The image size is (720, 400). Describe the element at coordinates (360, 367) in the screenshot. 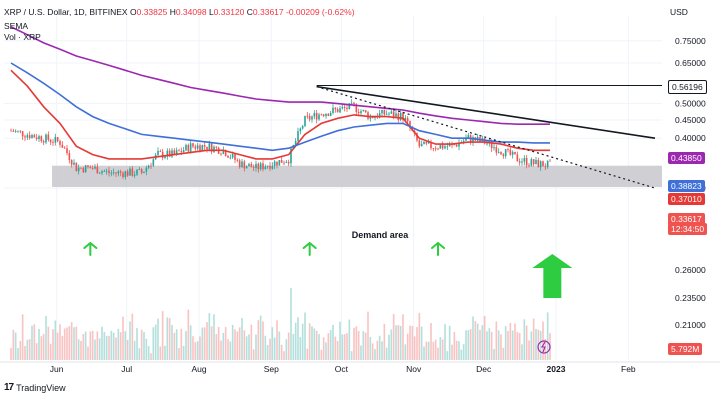

I see `x-axis: Jun Jul Aug Sep Oct Nov Dec 2023 Feb` at that location.